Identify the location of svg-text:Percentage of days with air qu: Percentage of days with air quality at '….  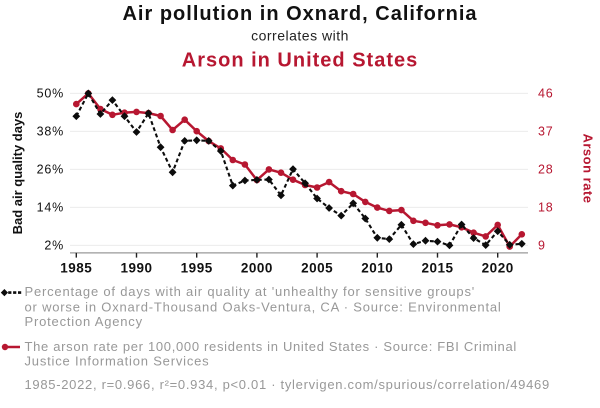
(250, 291).